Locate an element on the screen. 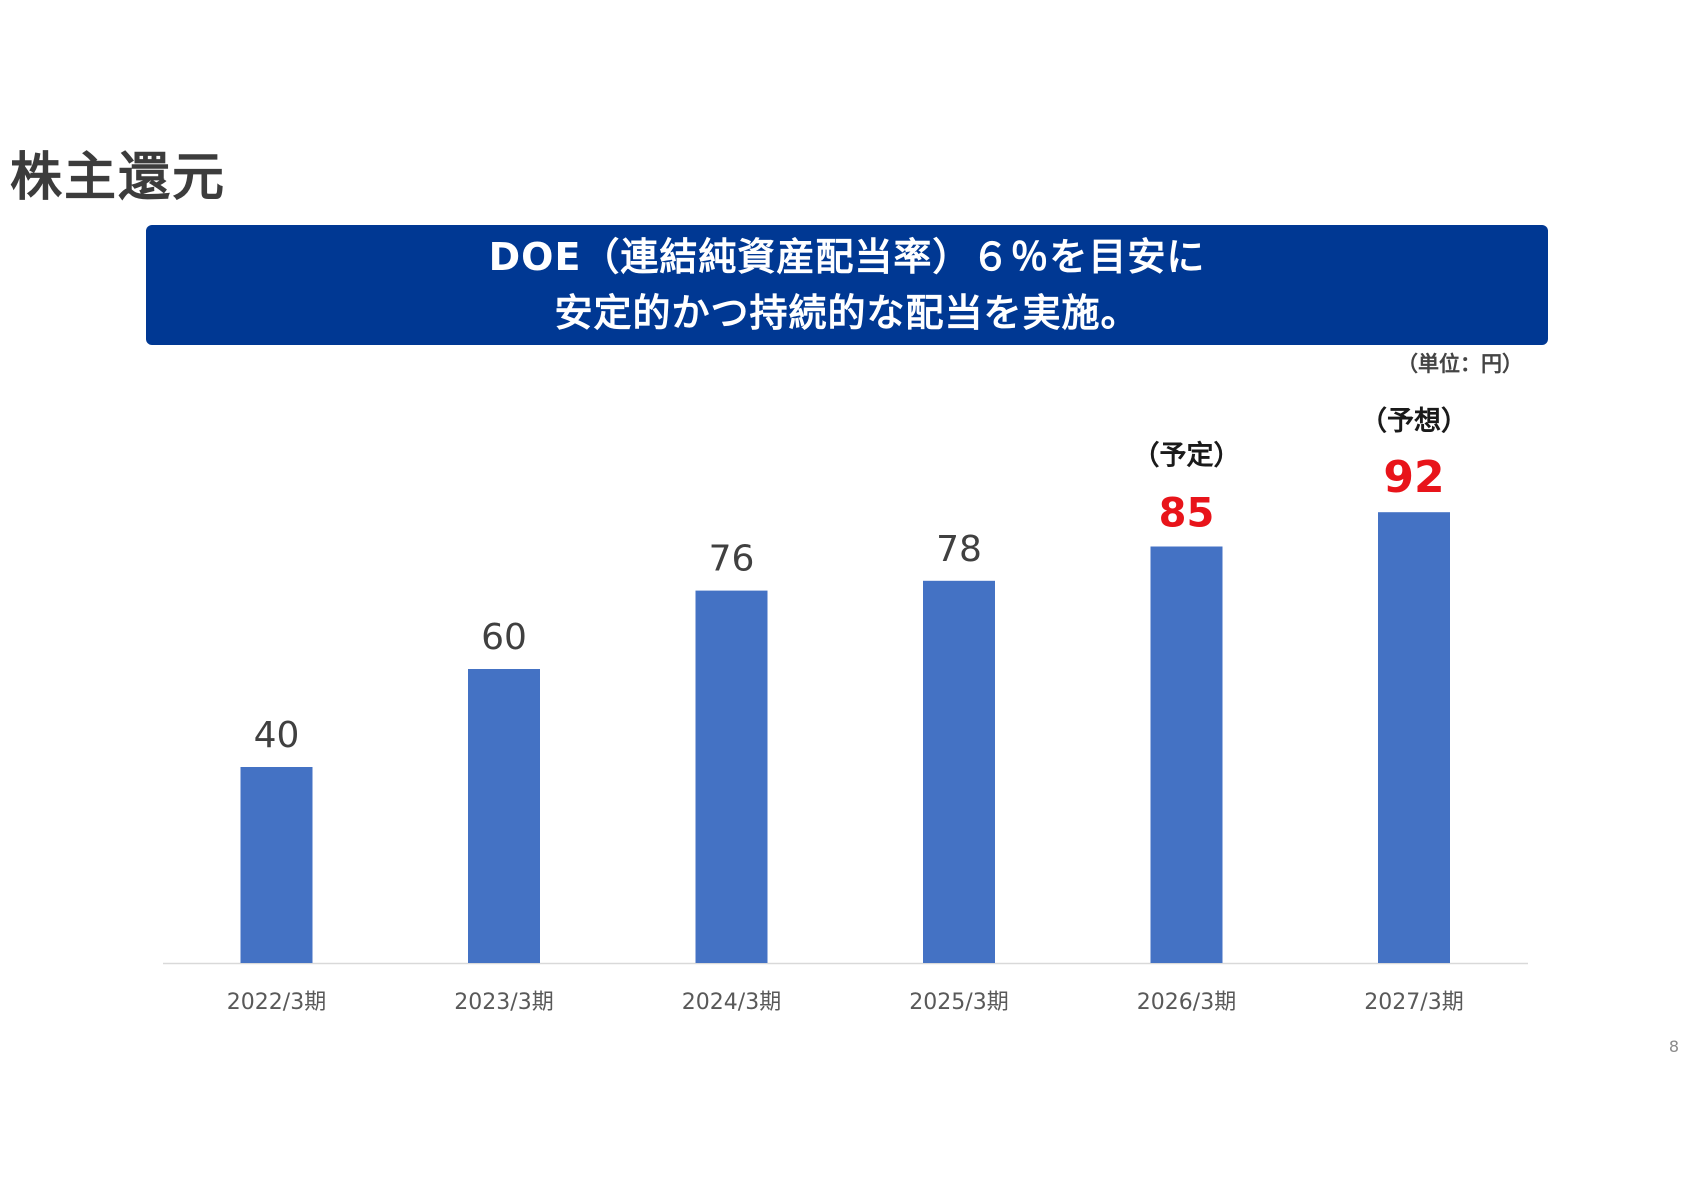 This screenshot has height=1190, width=1683. x-tick-label: 2027/3期 is located at coordinates (1413, 1002).